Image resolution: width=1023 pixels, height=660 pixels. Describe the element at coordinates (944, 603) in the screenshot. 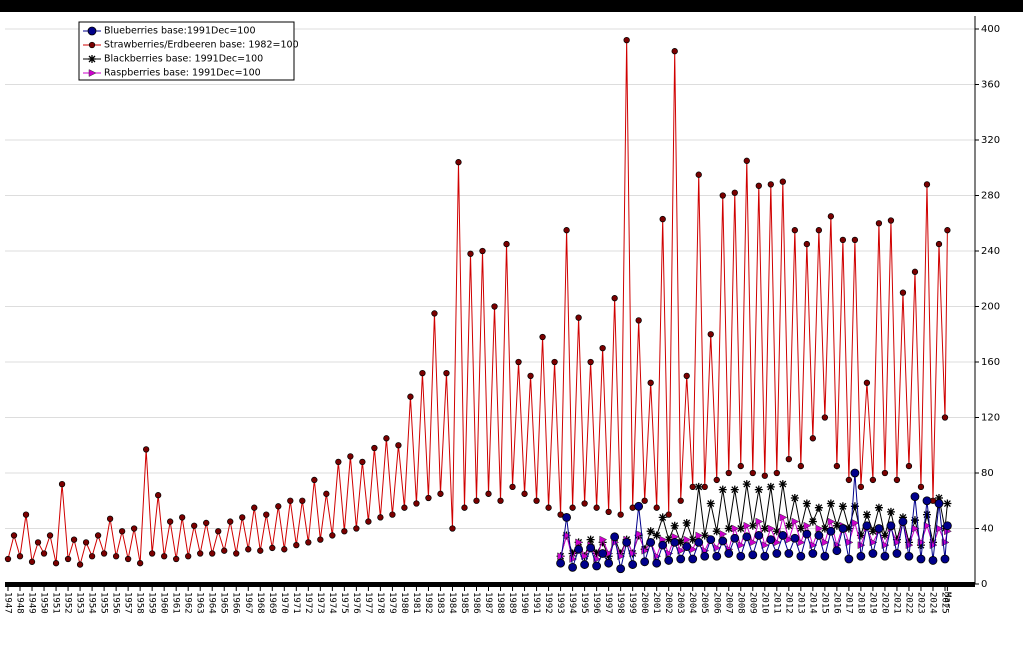

I see `x-tick-label: 2025` at that location.